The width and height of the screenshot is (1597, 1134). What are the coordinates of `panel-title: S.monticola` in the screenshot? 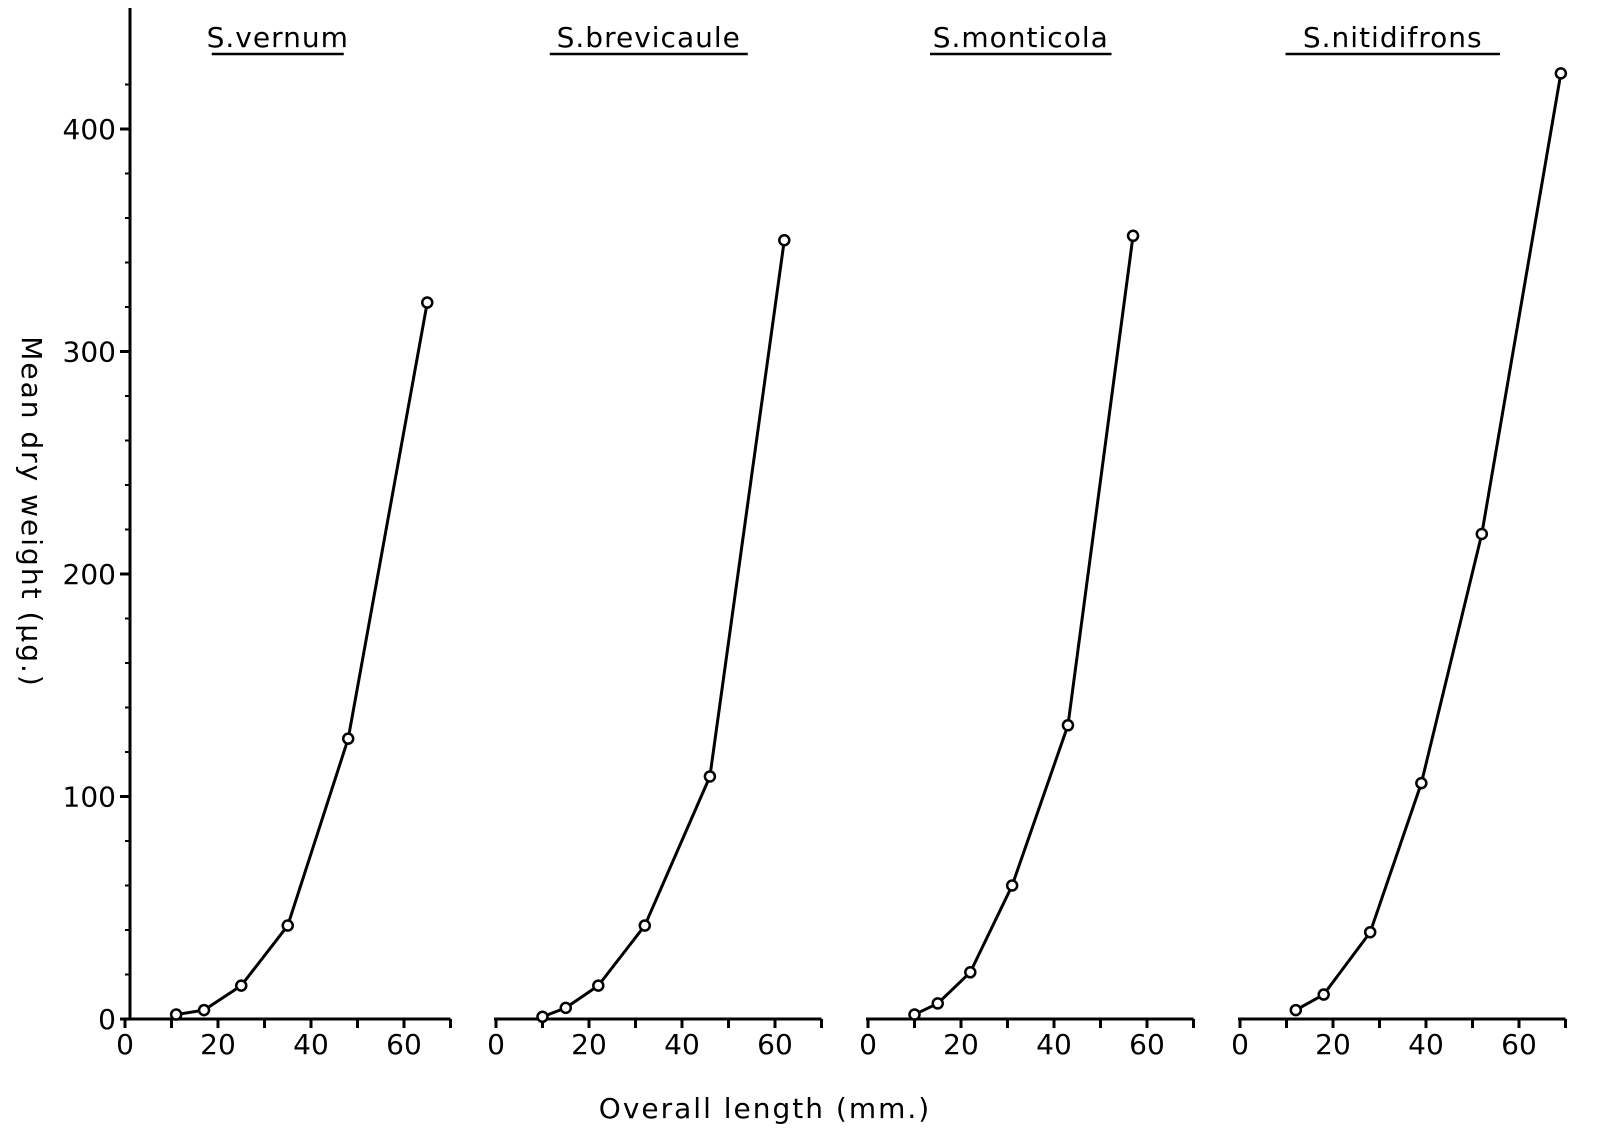 It's located at (1021, 37).